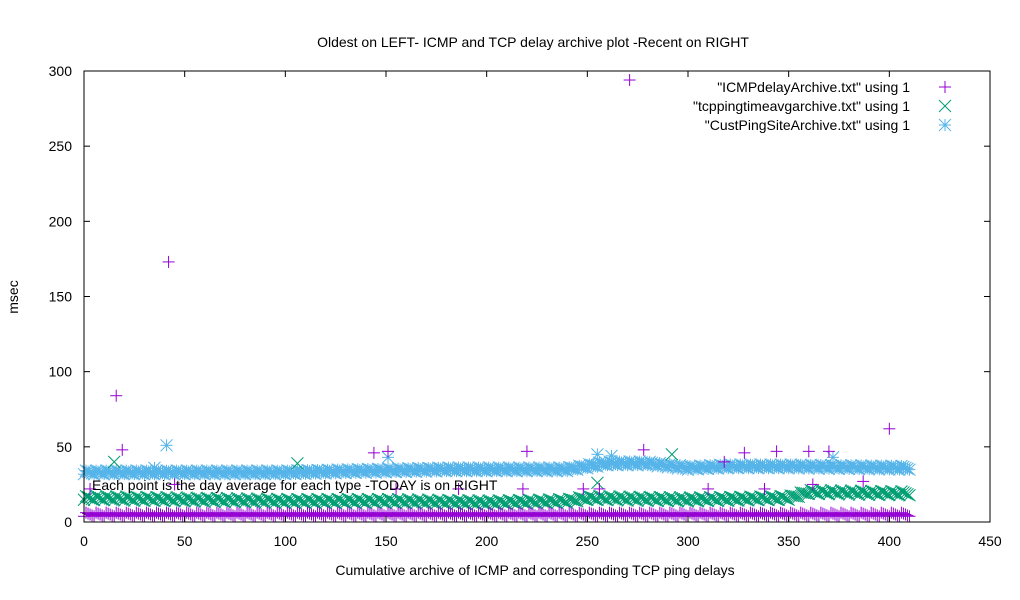 The image size is (1020, 600). I want to click on x-tick-label: 350, so click(789, 541).